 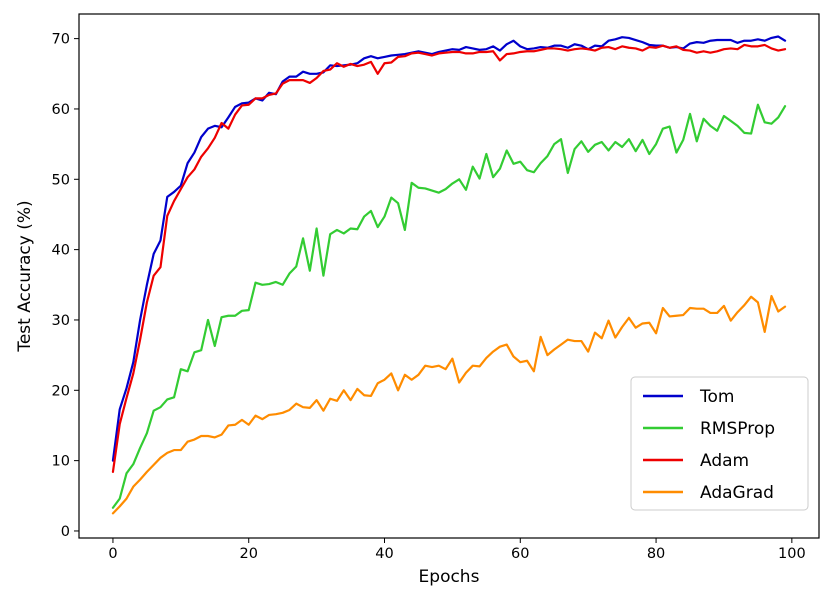 I want to click on y-tick-label: 60, so click(x=61, y=110).